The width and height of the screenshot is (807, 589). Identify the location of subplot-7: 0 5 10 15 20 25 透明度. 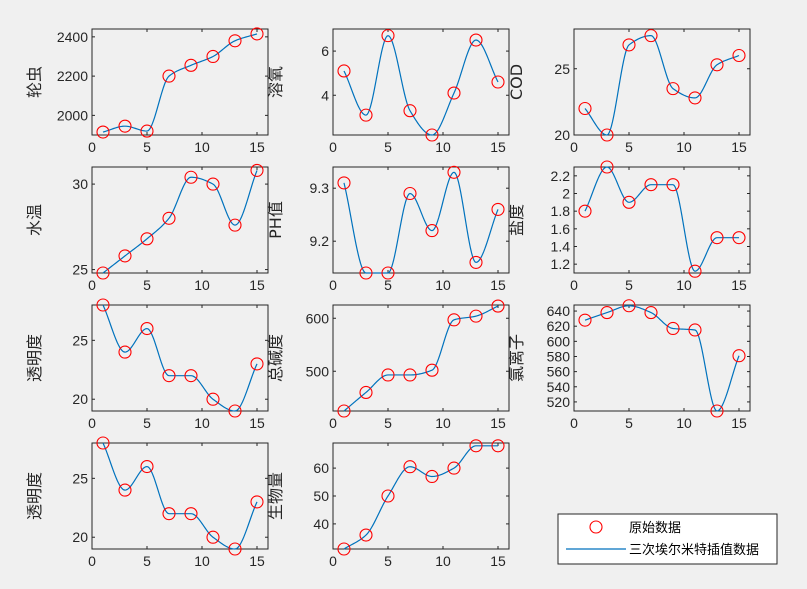
(147, 364).